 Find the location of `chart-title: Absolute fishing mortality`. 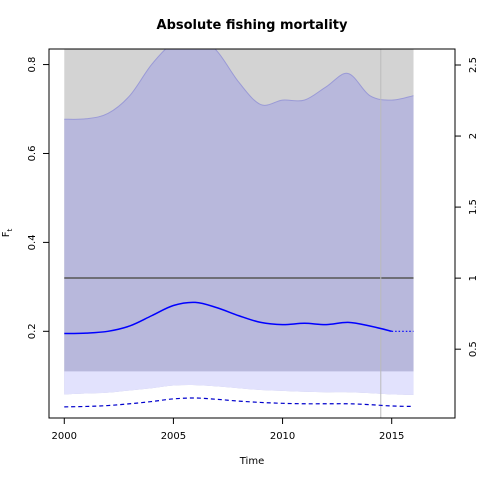

chart-title: Absolute fishing mortality is located at coordinates (252, 25).